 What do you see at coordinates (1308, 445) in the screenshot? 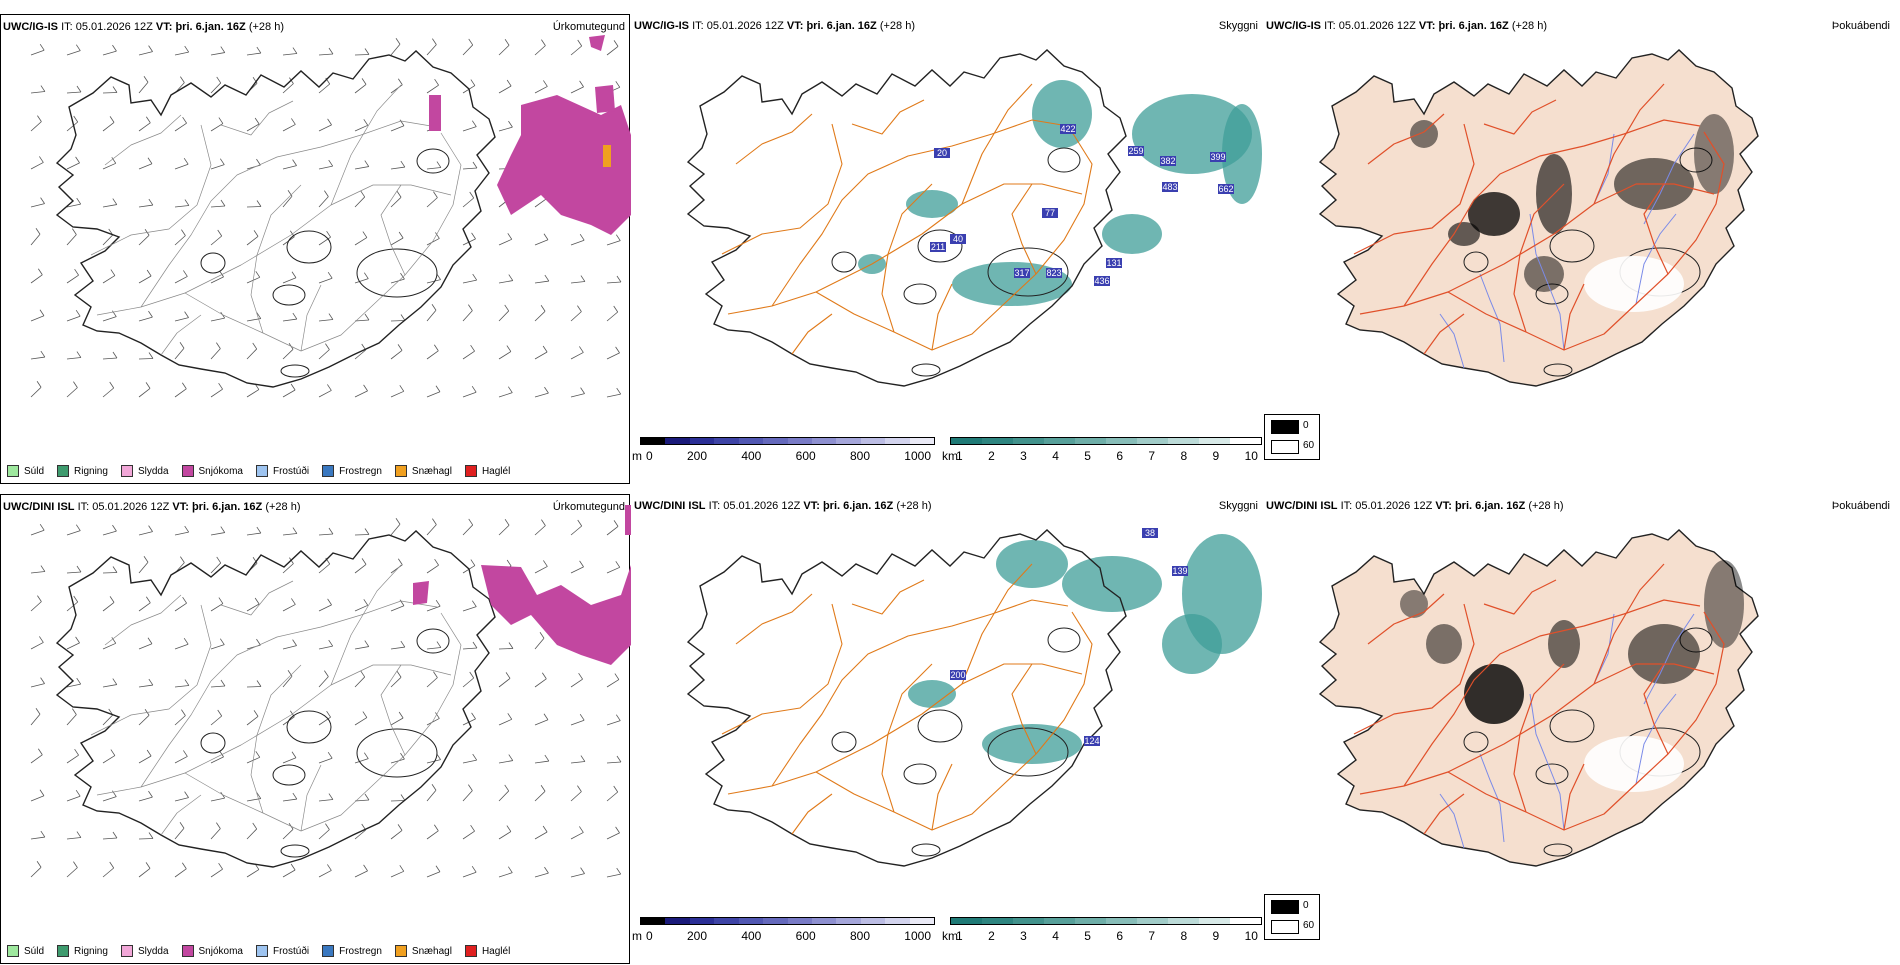
I see `fog-legend-label: 60` at bounding box center [1308, 445].